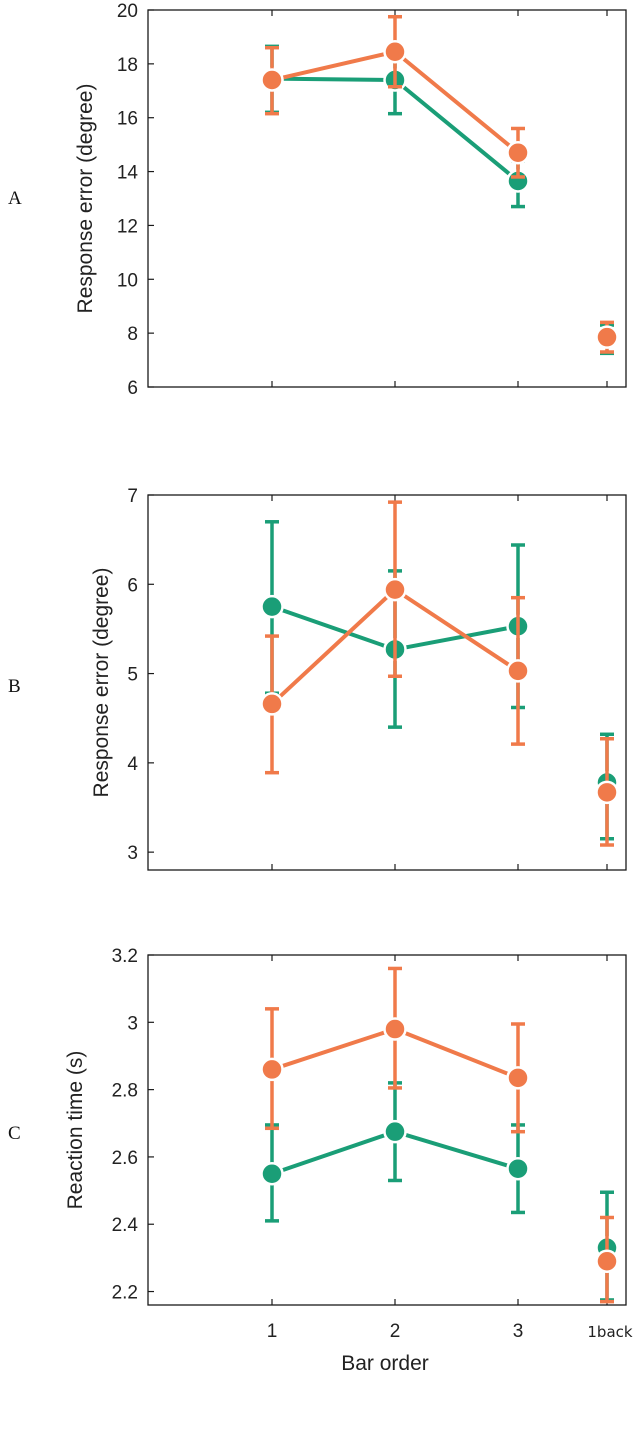 The width and height of the screenshot is (644, 1432). What do you see at coordinates (127, 11) in the screenshot?
I see `y-tick-label: 20` at bounding box center [127, 11].